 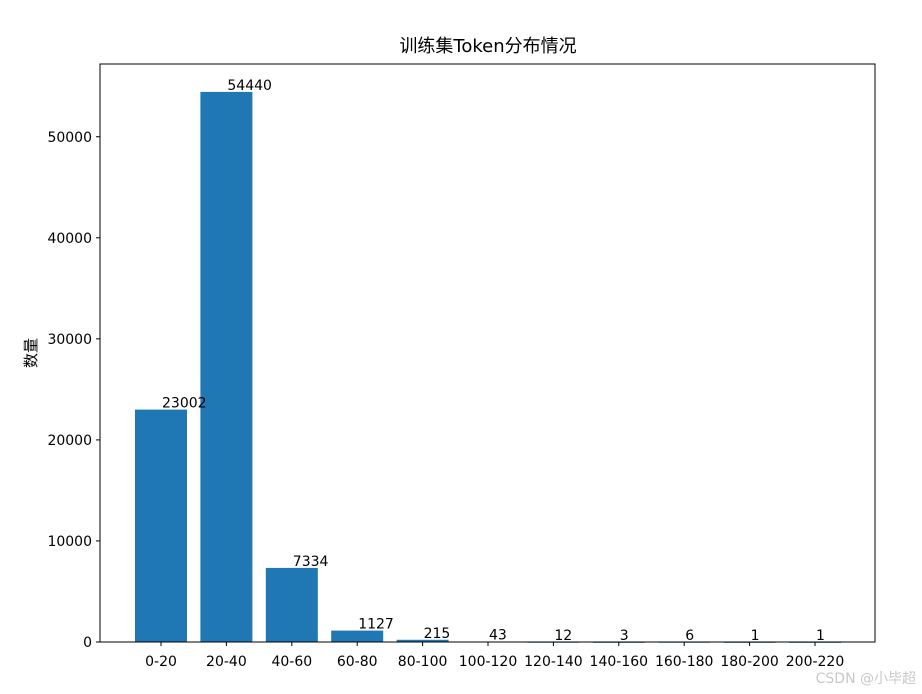 What do you see at coordinates (624, 636) in the screenshot?
I see `bar-value-label: 3` at bounding box center [624, 636].